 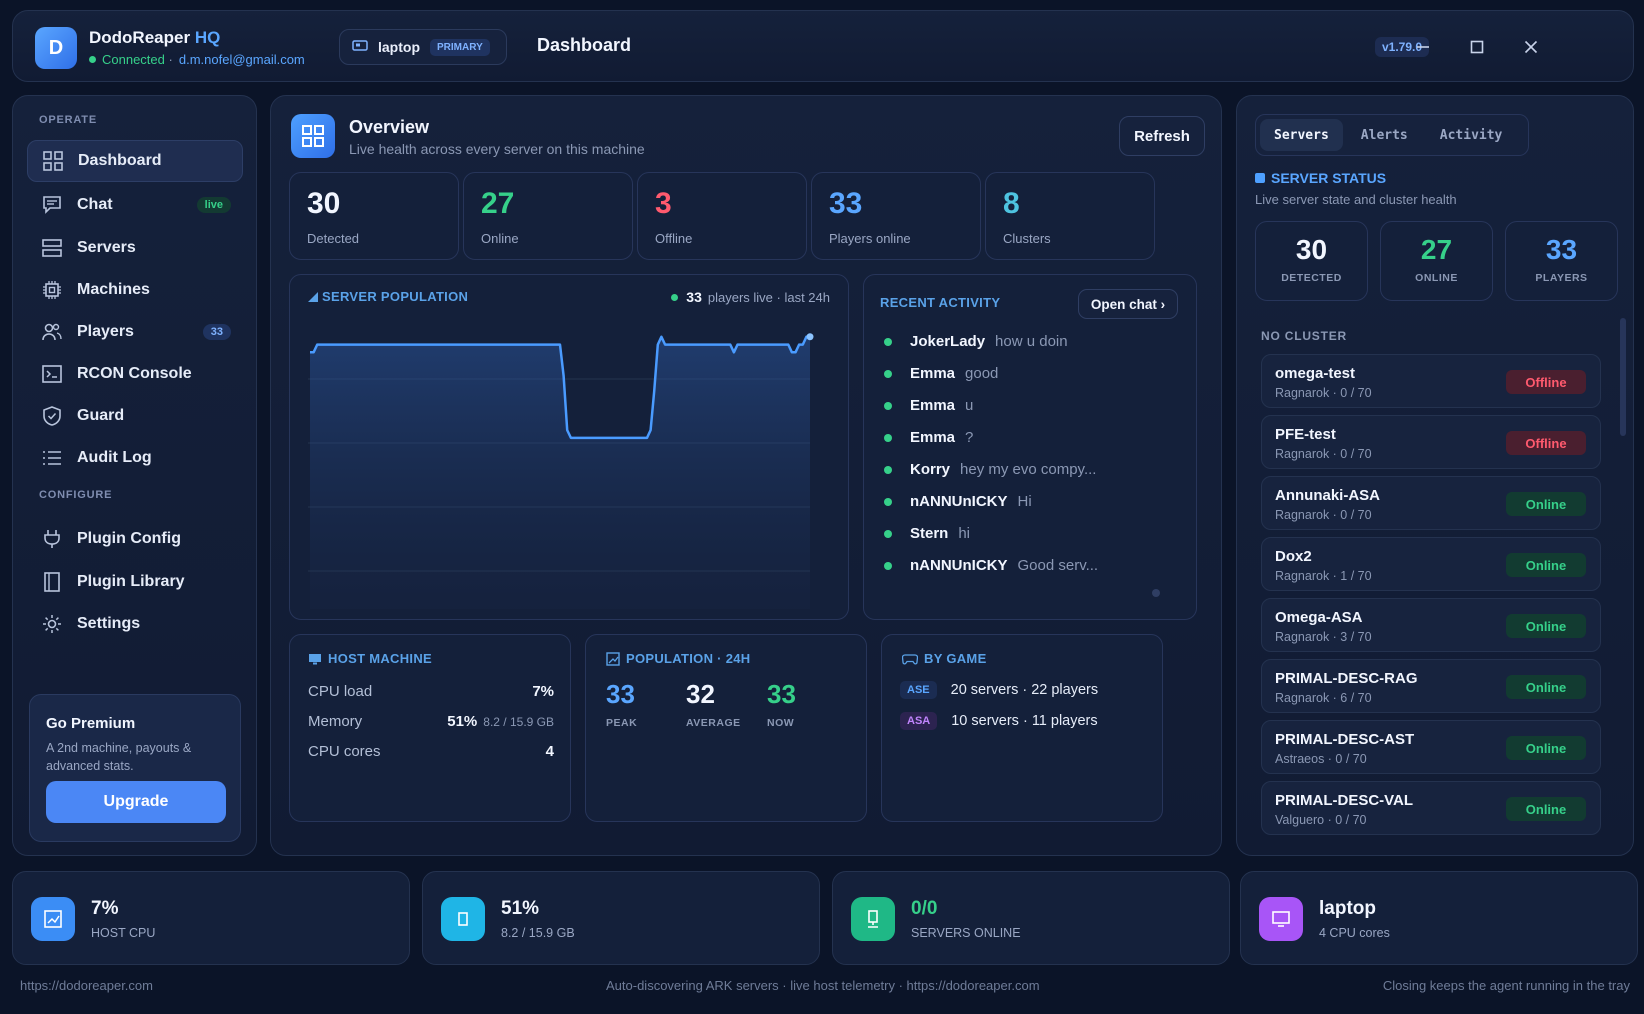 What do you see at coordinates (119, 757) in the screenshot?
I see `premium-description: A 2nd machine, payouts & advanced stats.` at bounding box center [119, 757].